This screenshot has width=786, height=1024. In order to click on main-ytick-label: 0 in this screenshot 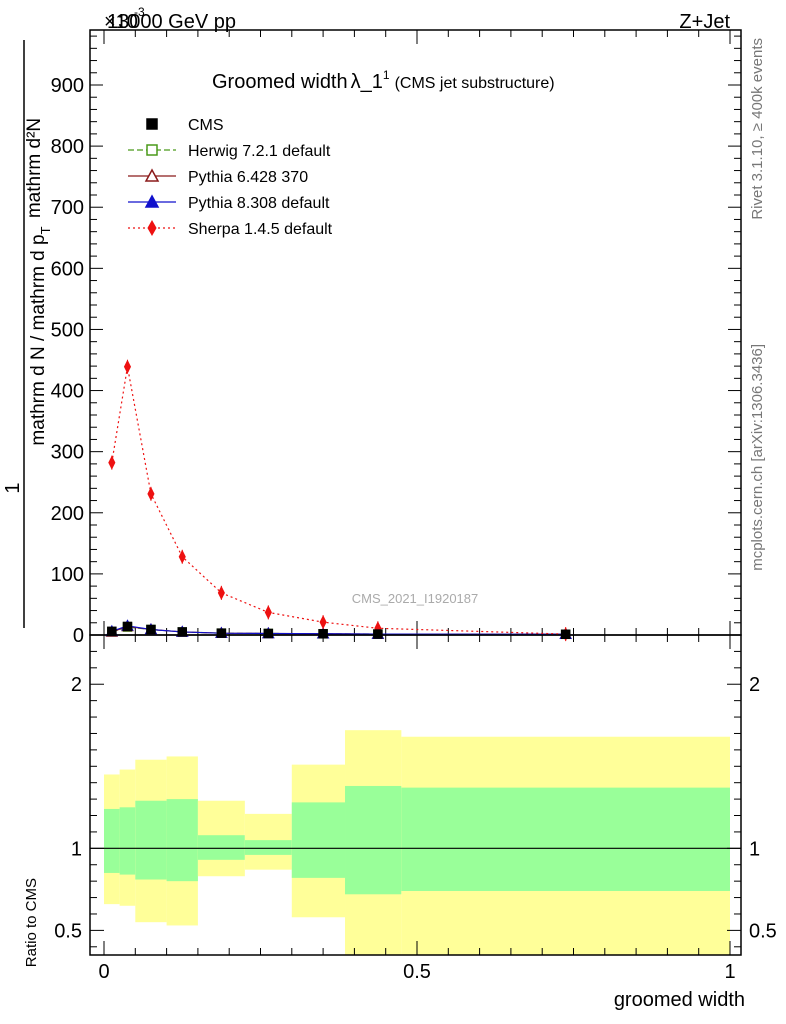, I will do `click(78, 636)`.